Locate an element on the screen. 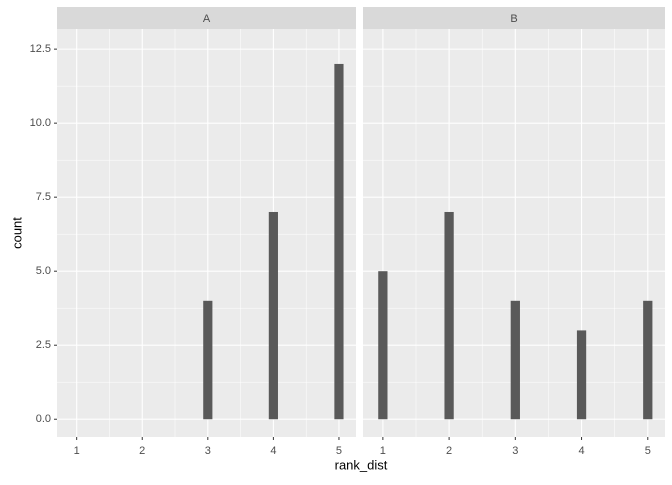 Image resolution: width=672 pixels, height=485 pixels. strip-label: A is located at coordinates (207, 19).